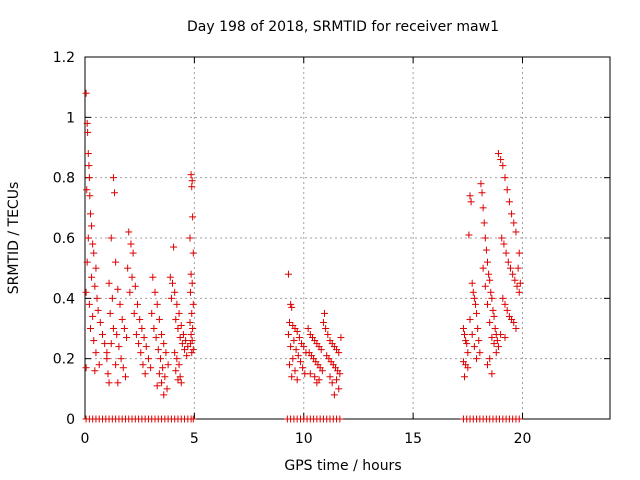  What do you see at coordinates (64, 239) in the screenshot?
I see `y-tick-label: 0.6` at bounding box center [64, 239].